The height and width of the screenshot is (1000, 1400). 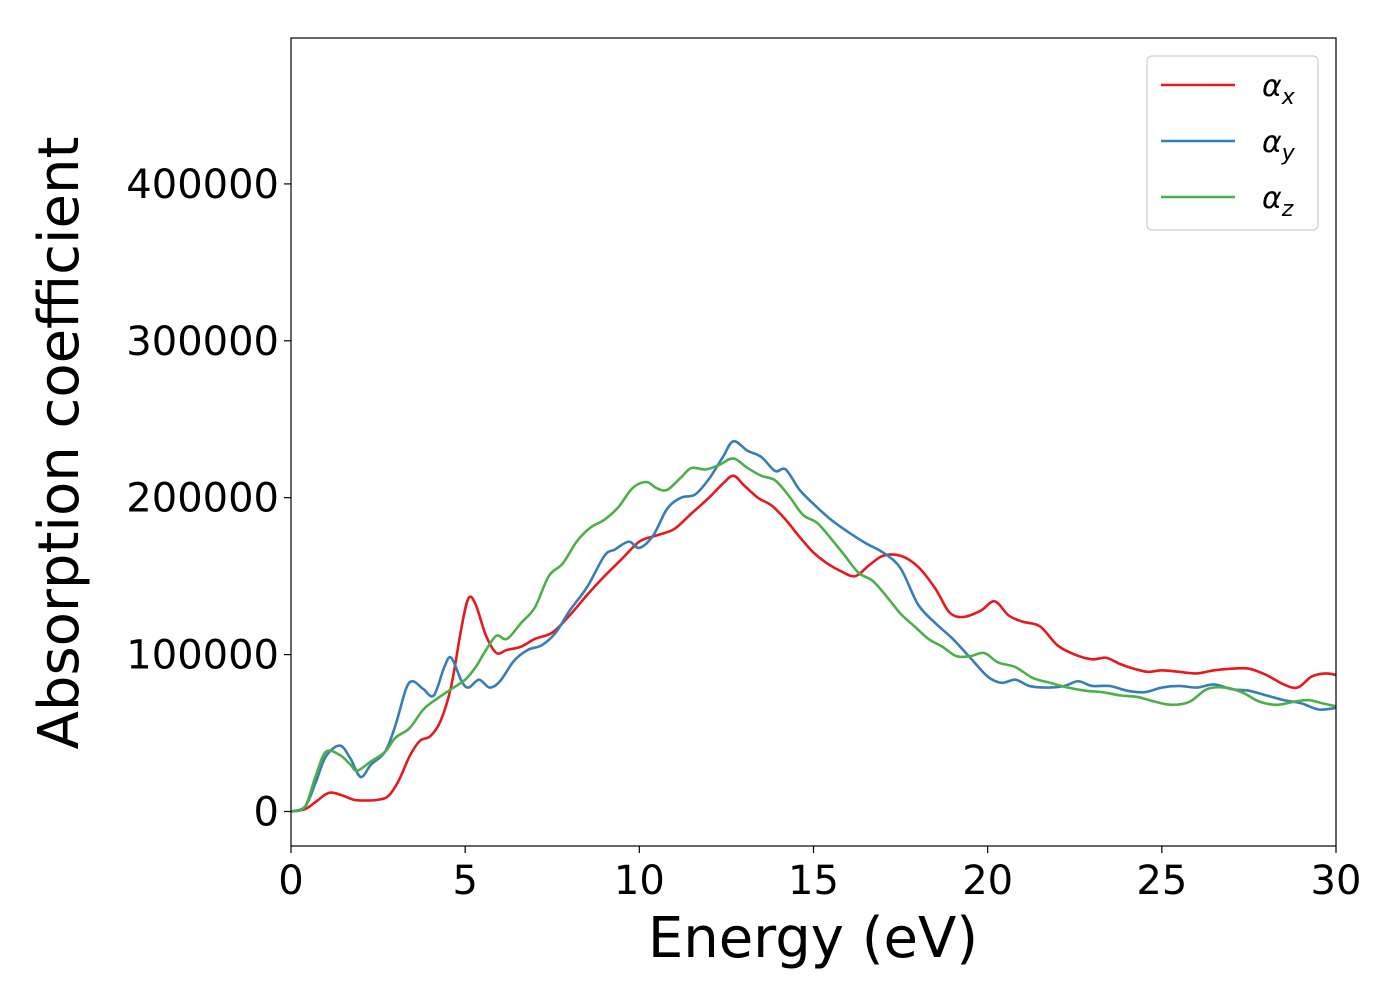 I want to click on legend-label-y: αy, so click(x=1279, y=145).